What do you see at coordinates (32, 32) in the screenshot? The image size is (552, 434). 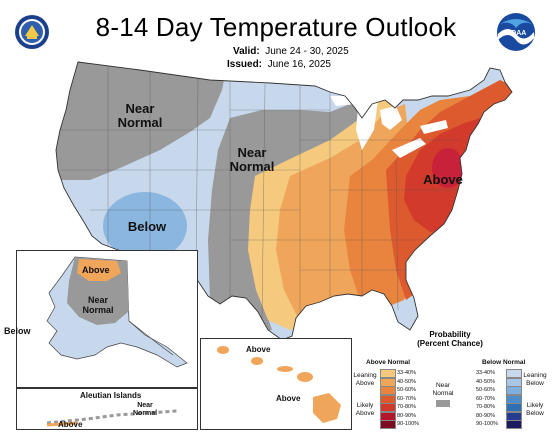 I see `commerce-seal-icon` at bounding box center [32, 32].